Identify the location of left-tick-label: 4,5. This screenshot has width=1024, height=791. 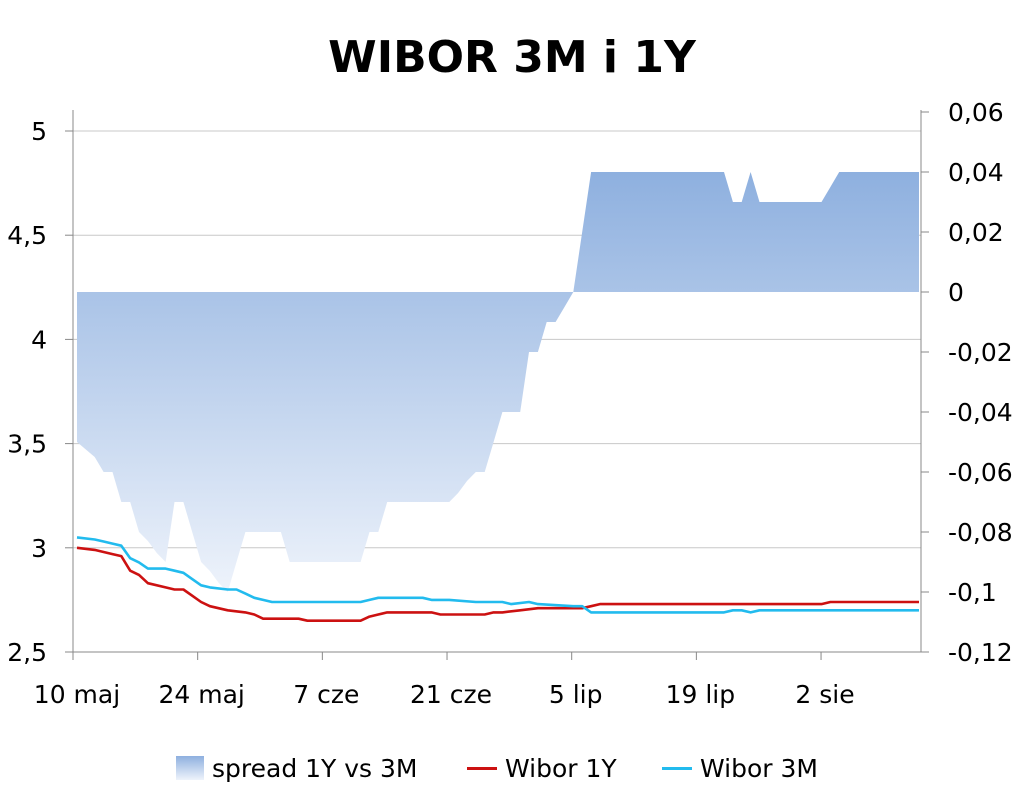
(27, 235).